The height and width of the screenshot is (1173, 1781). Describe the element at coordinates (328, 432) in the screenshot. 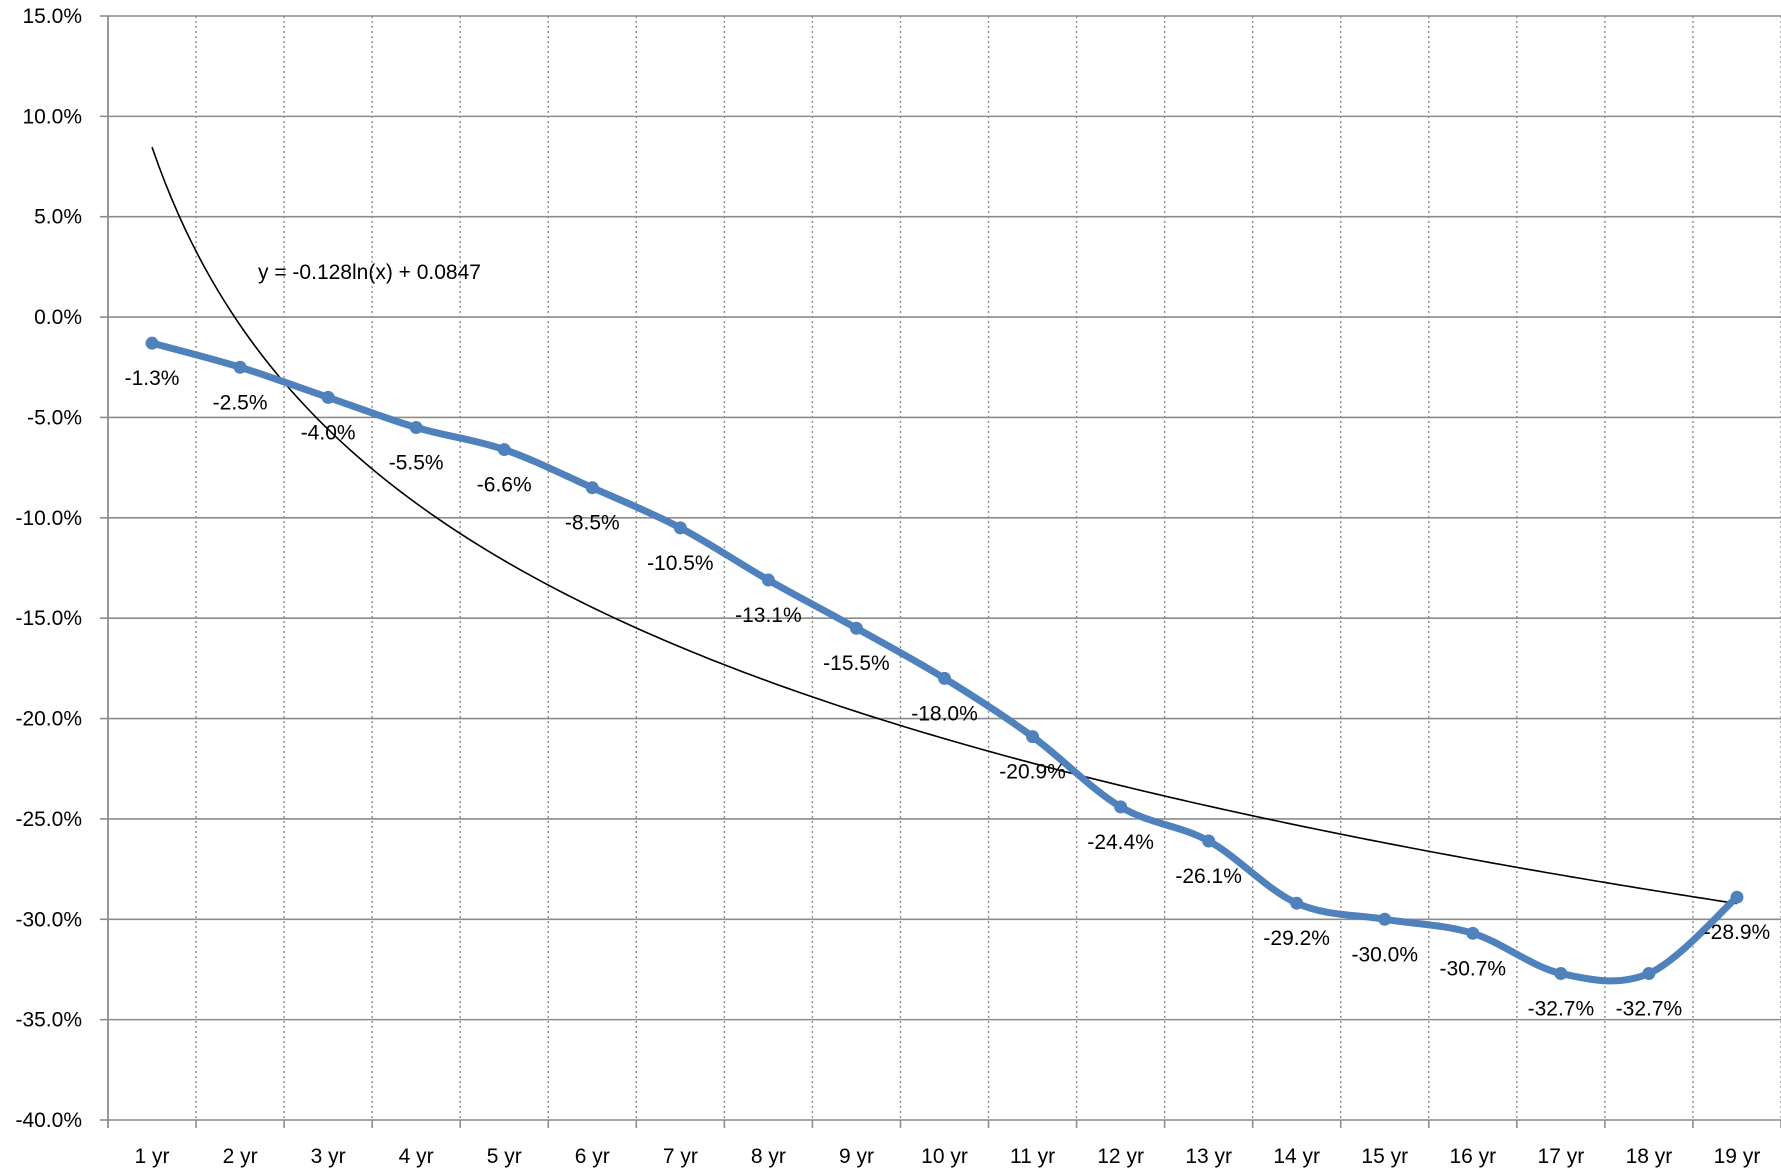

I see `data-label: -4.0%` at that location.